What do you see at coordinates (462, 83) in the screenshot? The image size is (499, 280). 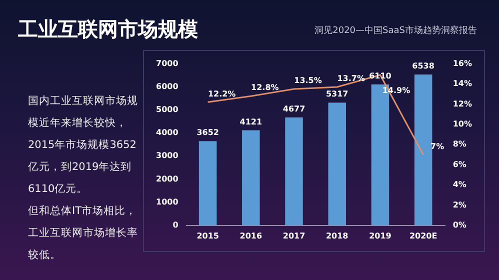 I see `y2-tick-label: 14%` at bounding box center [462, 83].